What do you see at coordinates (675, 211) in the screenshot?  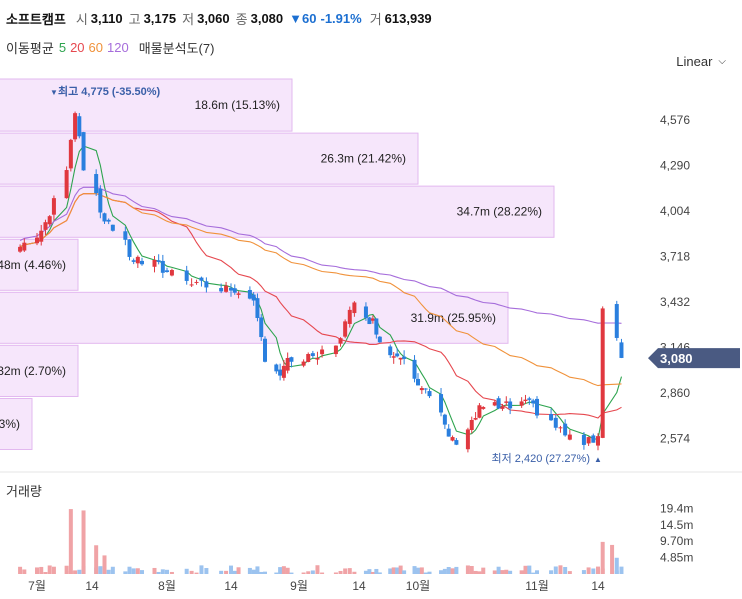 I see `y-tick-label: 4,004` at bounding box center [675, 211].